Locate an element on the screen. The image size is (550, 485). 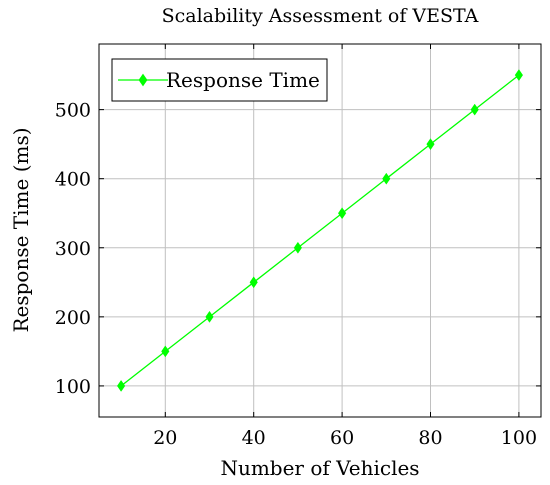
y-tick-label: 300 is located at coordinates (73, 249).